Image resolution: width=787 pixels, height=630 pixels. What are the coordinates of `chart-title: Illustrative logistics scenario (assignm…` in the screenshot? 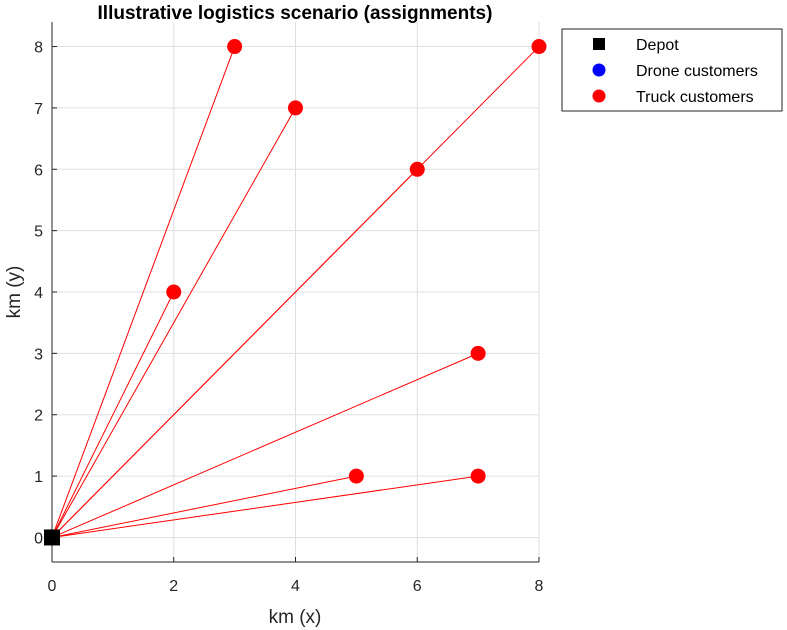 It's located at (295, 13).